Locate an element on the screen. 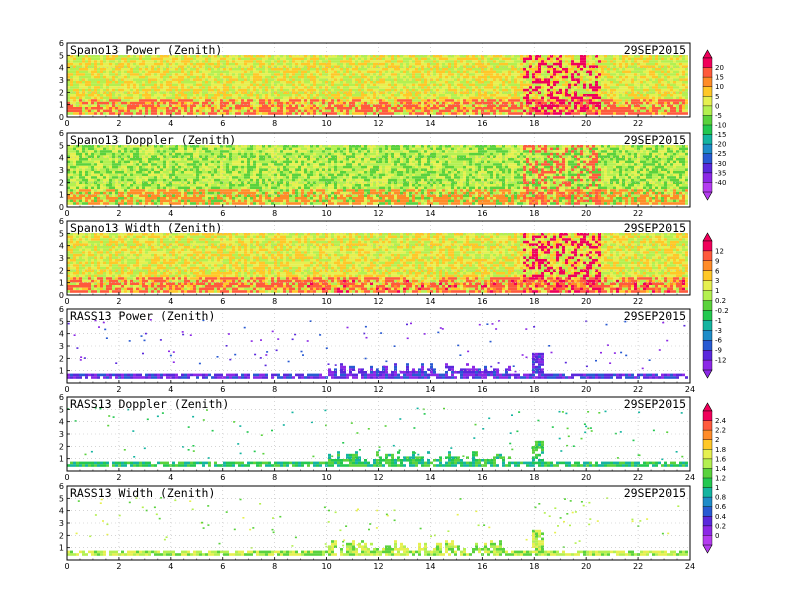 This screenshot has height=612, width=792. x-tick-label: 20 is located at coordinates (586, 123).